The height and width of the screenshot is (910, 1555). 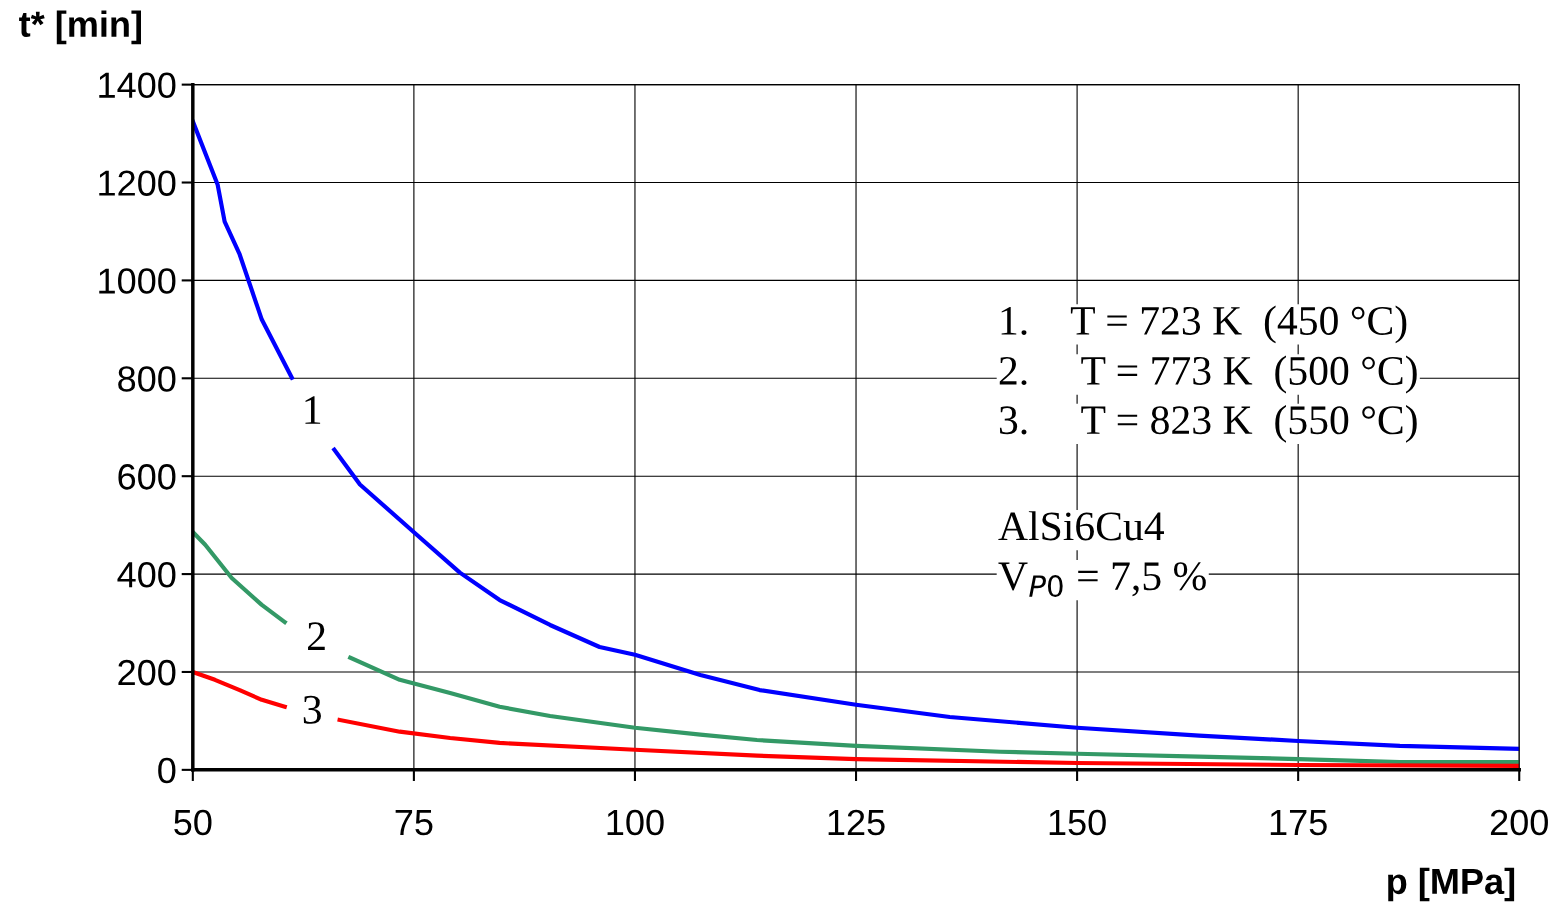 I want to click on x-axis-title: p [MPa], so click(x=1451, y=884).